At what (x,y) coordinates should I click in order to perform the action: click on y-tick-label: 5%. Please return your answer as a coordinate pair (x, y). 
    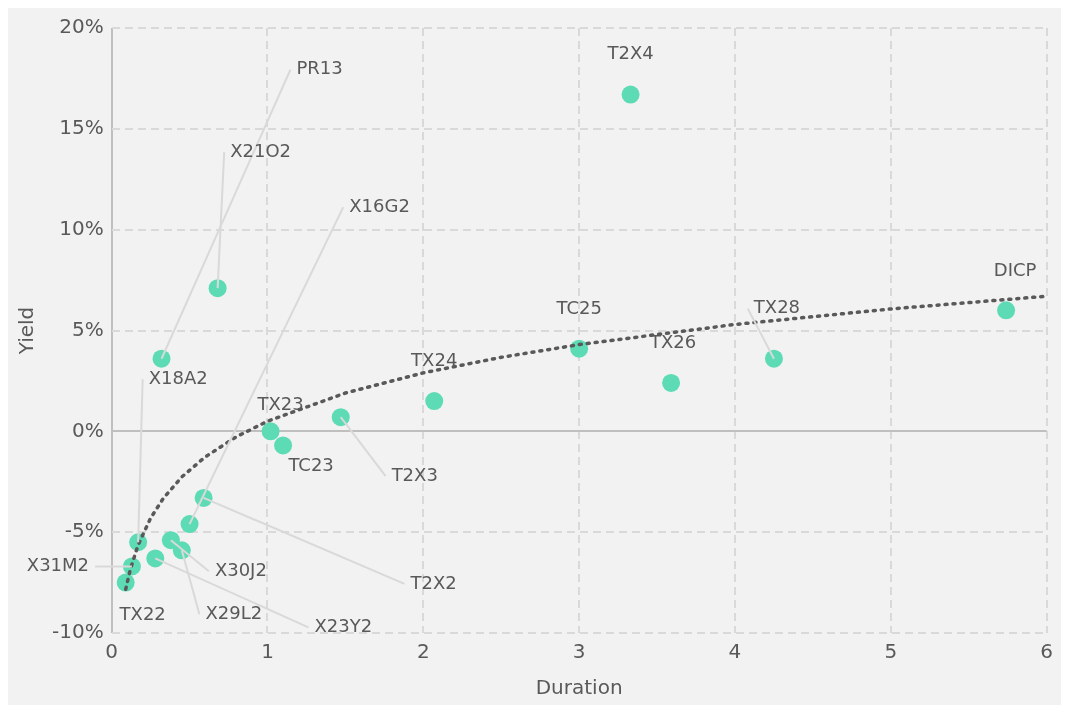
    Looking at the image, I should click on (87, 328).